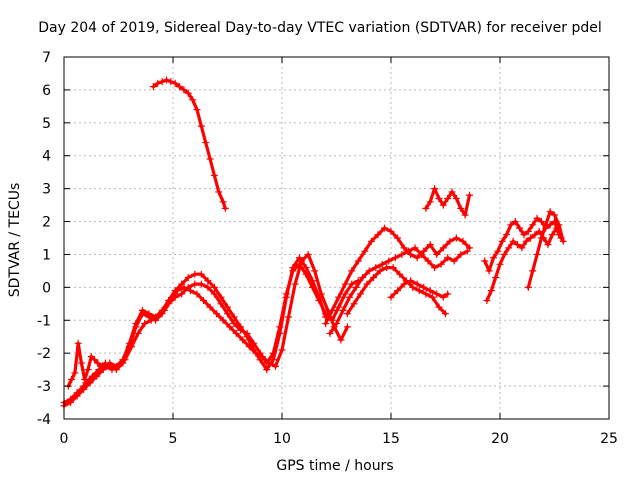 This screenshot has width=640, height=480. What do you see at coordinates (46, 288) in the screenshot?
I see `y-tick-label: 0` at bounding box center [46, 288].